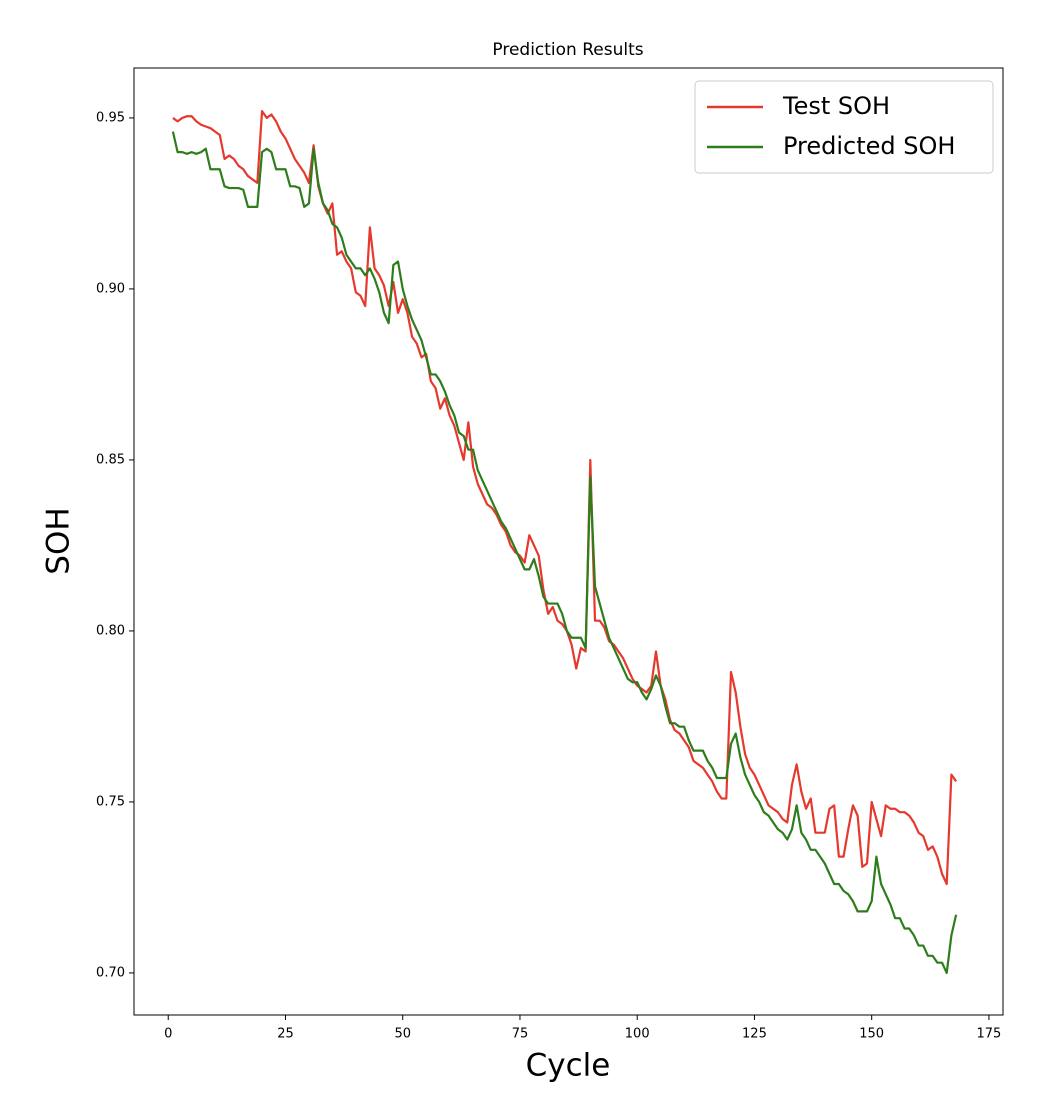 This screenshot has height=1110, width=1060. I want to click on y-tick-label: 0.75, so click(110, 801).